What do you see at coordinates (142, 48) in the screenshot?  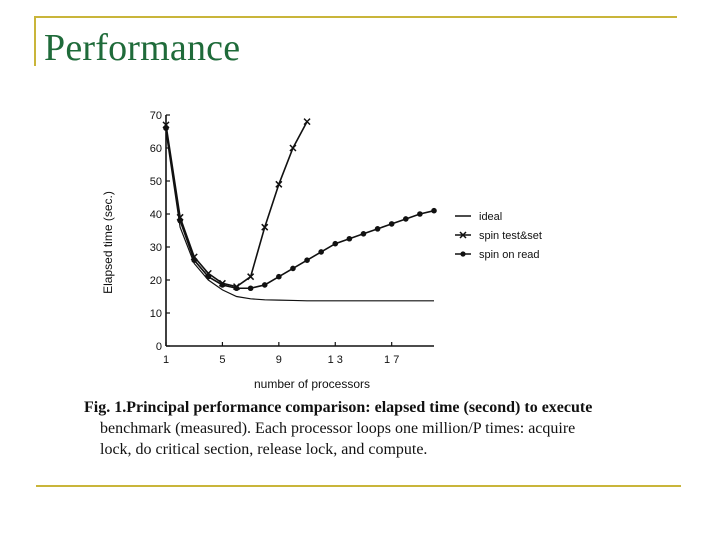 I see `slide-title: Performance` at bounding box center [142, 48].